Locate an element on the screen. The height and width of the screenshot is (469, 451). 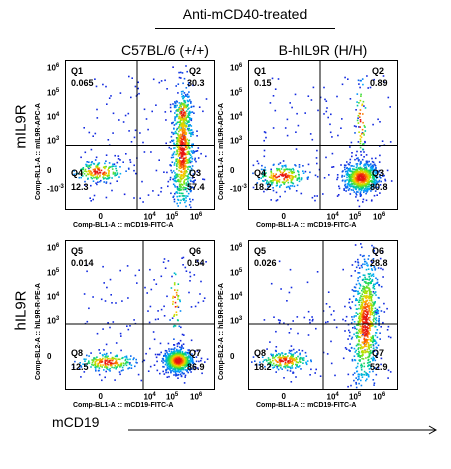
flow-plot-c57bl6-hil9r: Q5 0.014 Q6 0.54 Q7 86.9 Q8 12.5 is located at coordinates (140, 315).